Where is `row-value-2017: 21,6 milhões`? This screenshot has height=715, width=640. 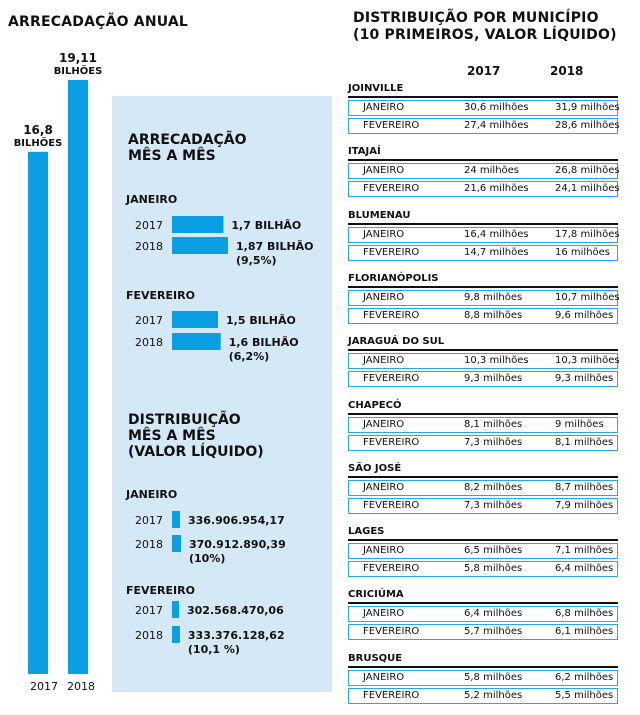 row-value-2017: 21,6 milhões is located at coordinates (496, 189).